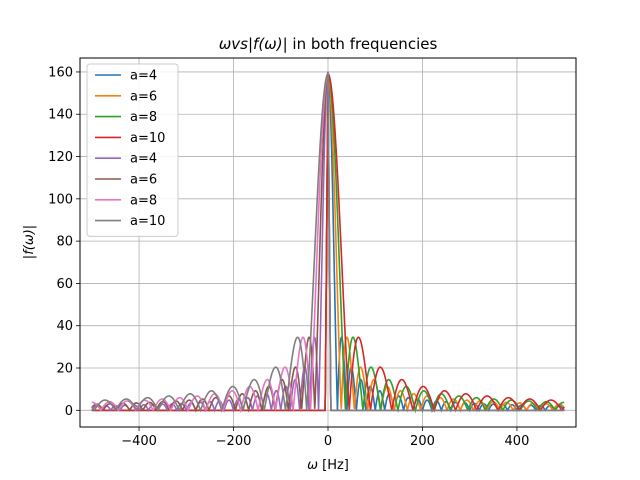  I want to click on y-tick-label: 0, so click(69, 411).